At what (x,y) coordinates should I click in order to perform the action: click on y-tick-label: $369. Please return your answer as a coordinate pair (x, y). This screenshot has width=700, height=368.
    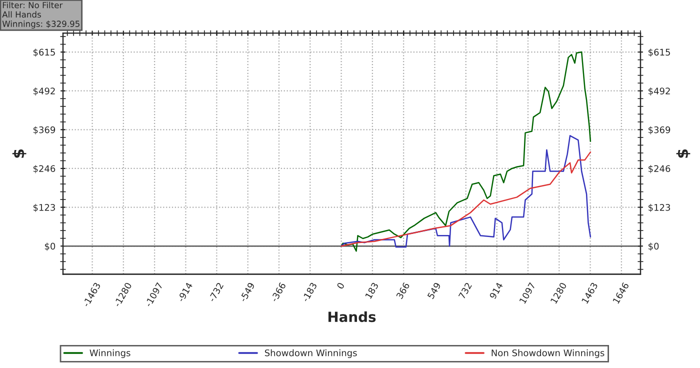
    Looking at the image, I should click on (44, 130).